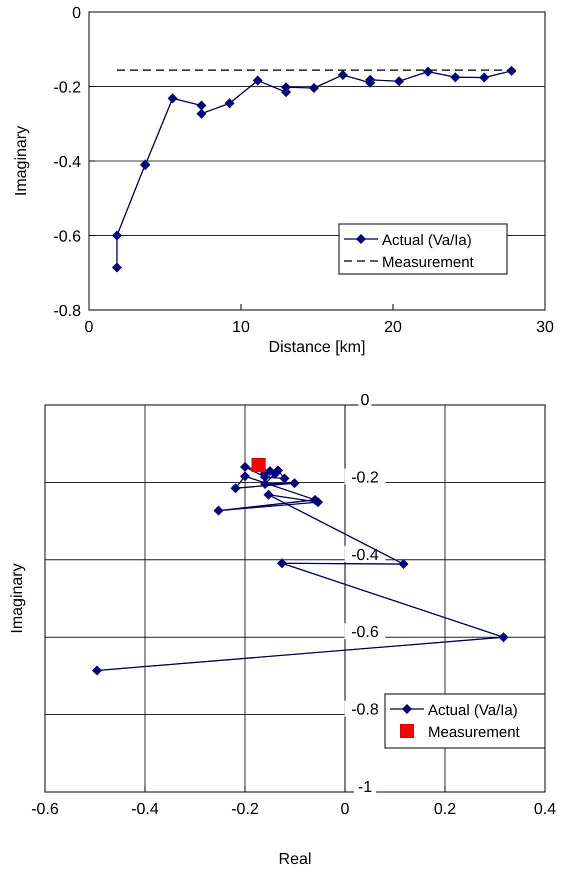  What do you see at coordinates (317, 347) in the screenshot?
I see `x-axis-title: Distance [km]` at bounding box center [317, 347].